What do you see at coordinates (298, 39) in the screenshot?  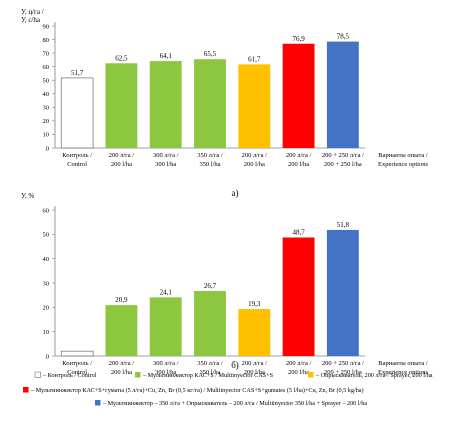 I see `chart1-data-label: 76,9` at bounding box center [298, 39].